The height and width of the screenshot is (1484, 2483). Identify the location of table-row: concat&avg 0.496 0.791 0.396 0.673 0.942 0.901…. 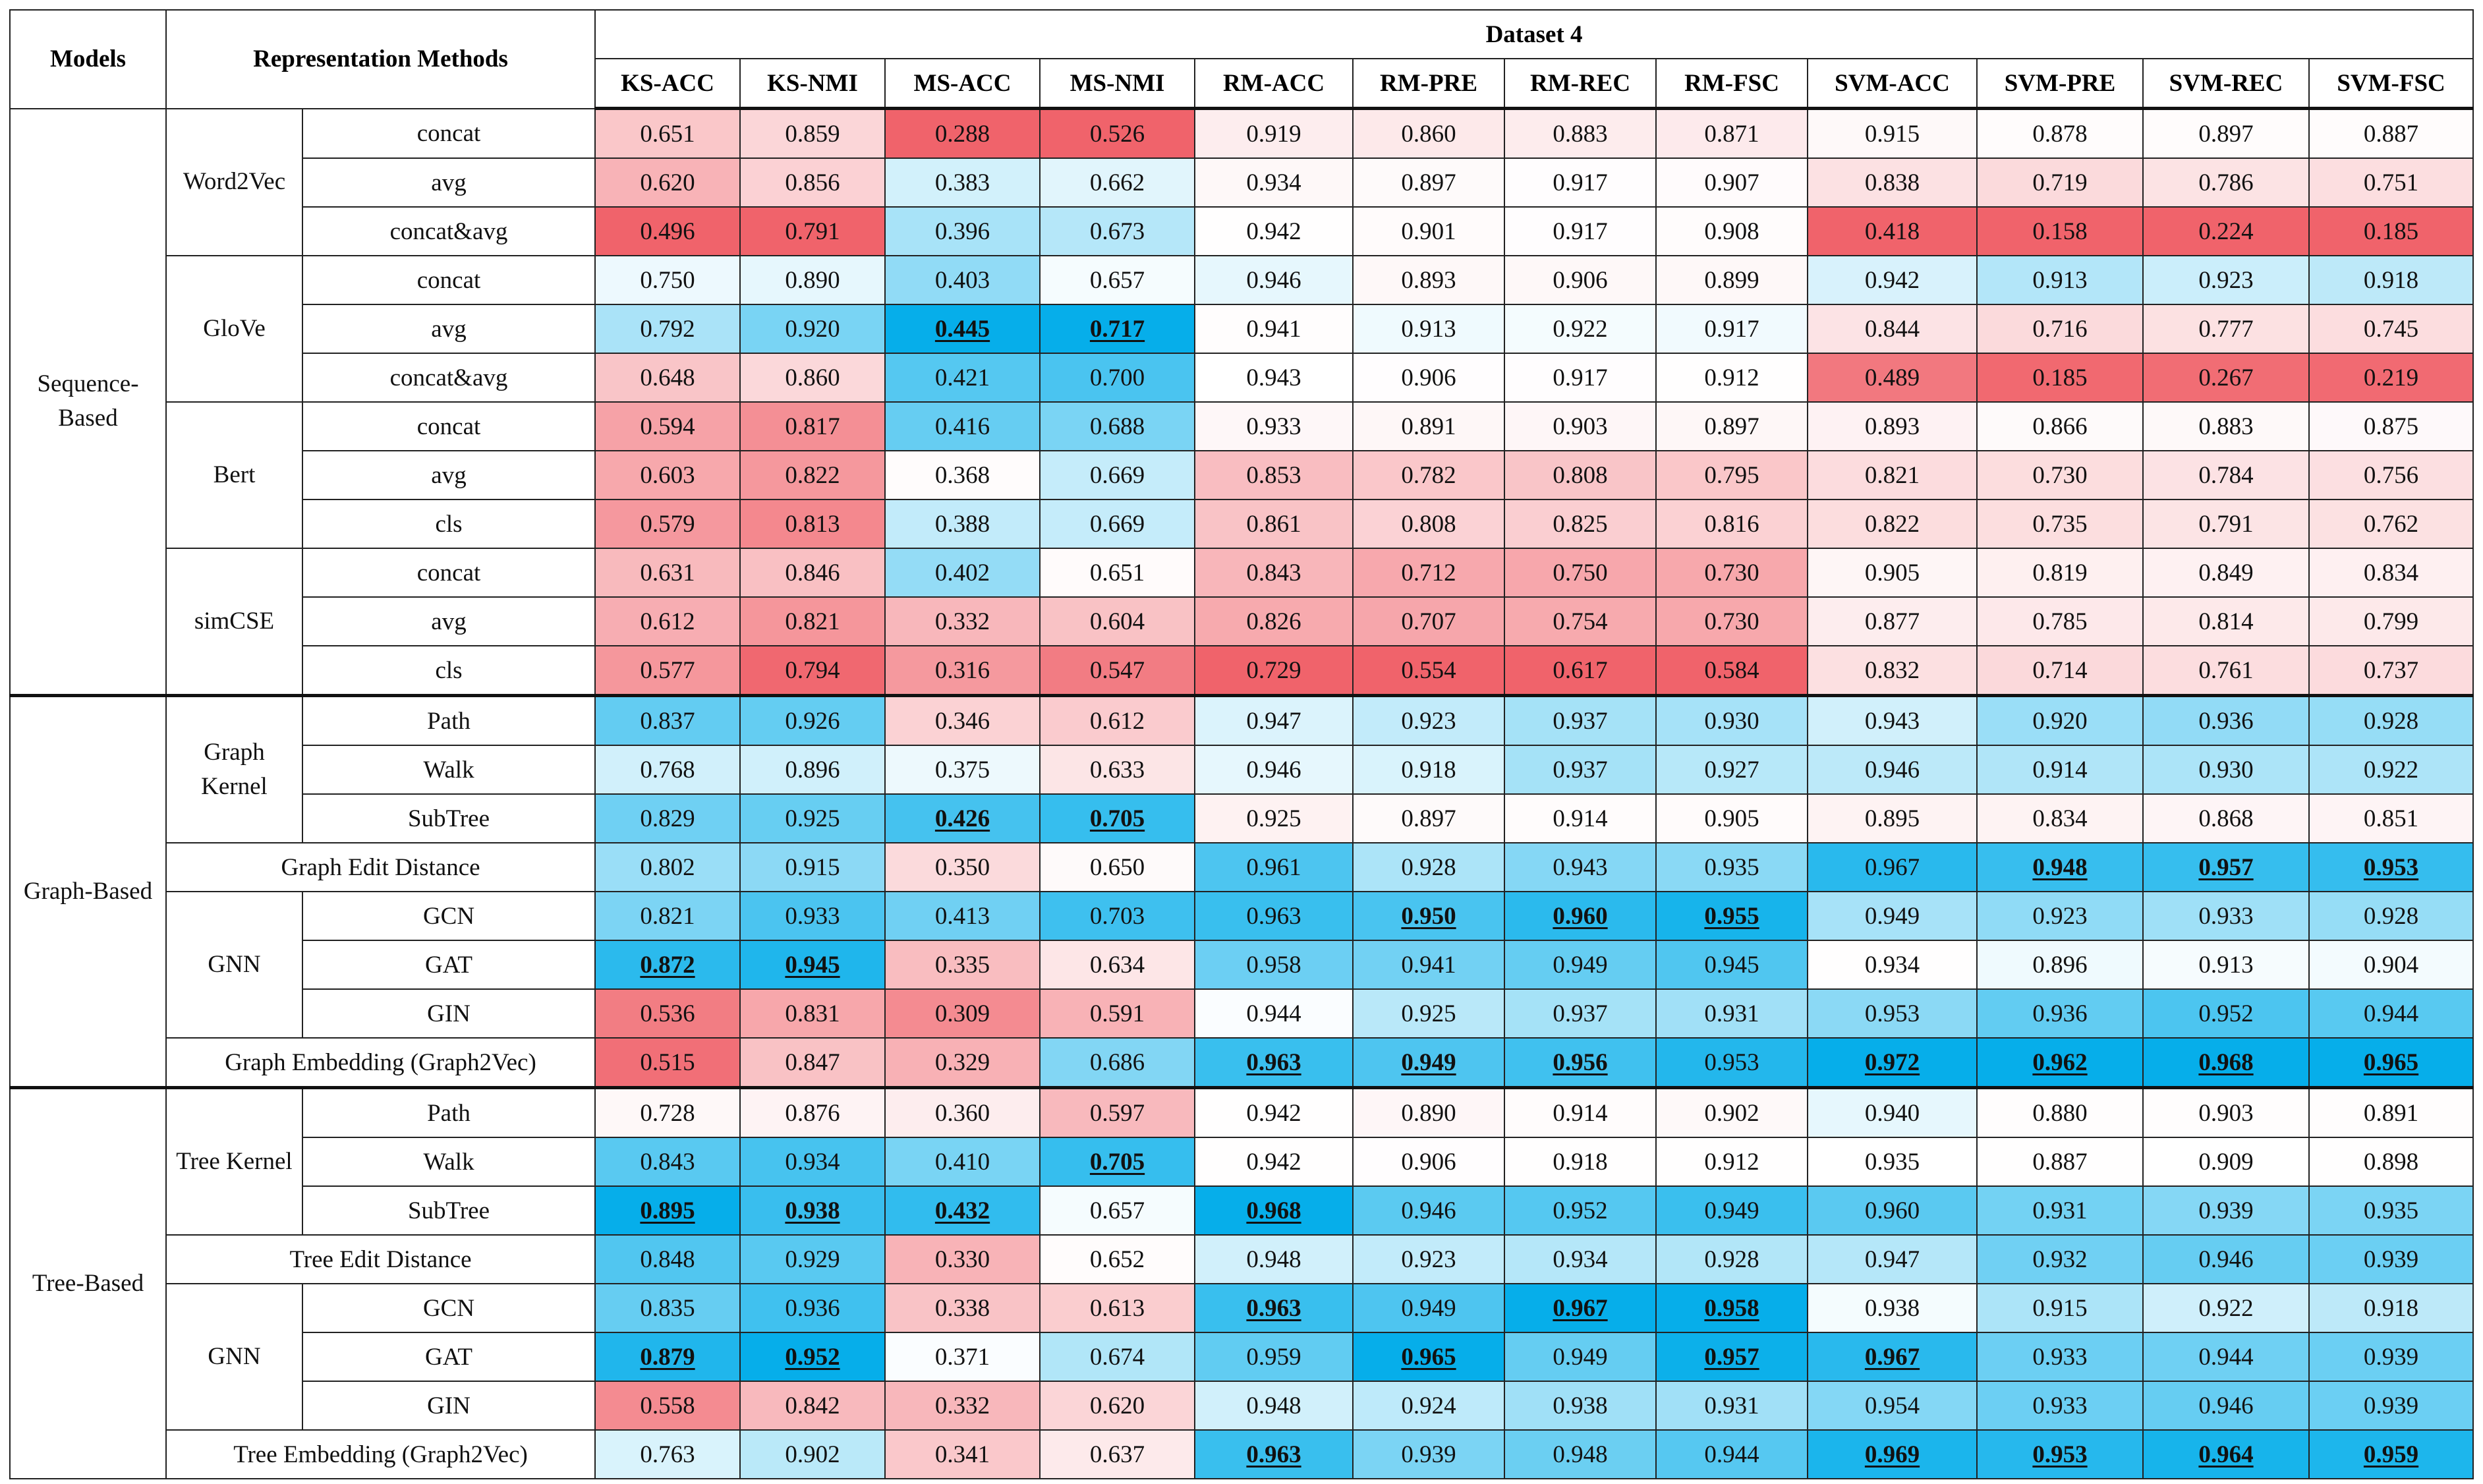
(1242, 231).